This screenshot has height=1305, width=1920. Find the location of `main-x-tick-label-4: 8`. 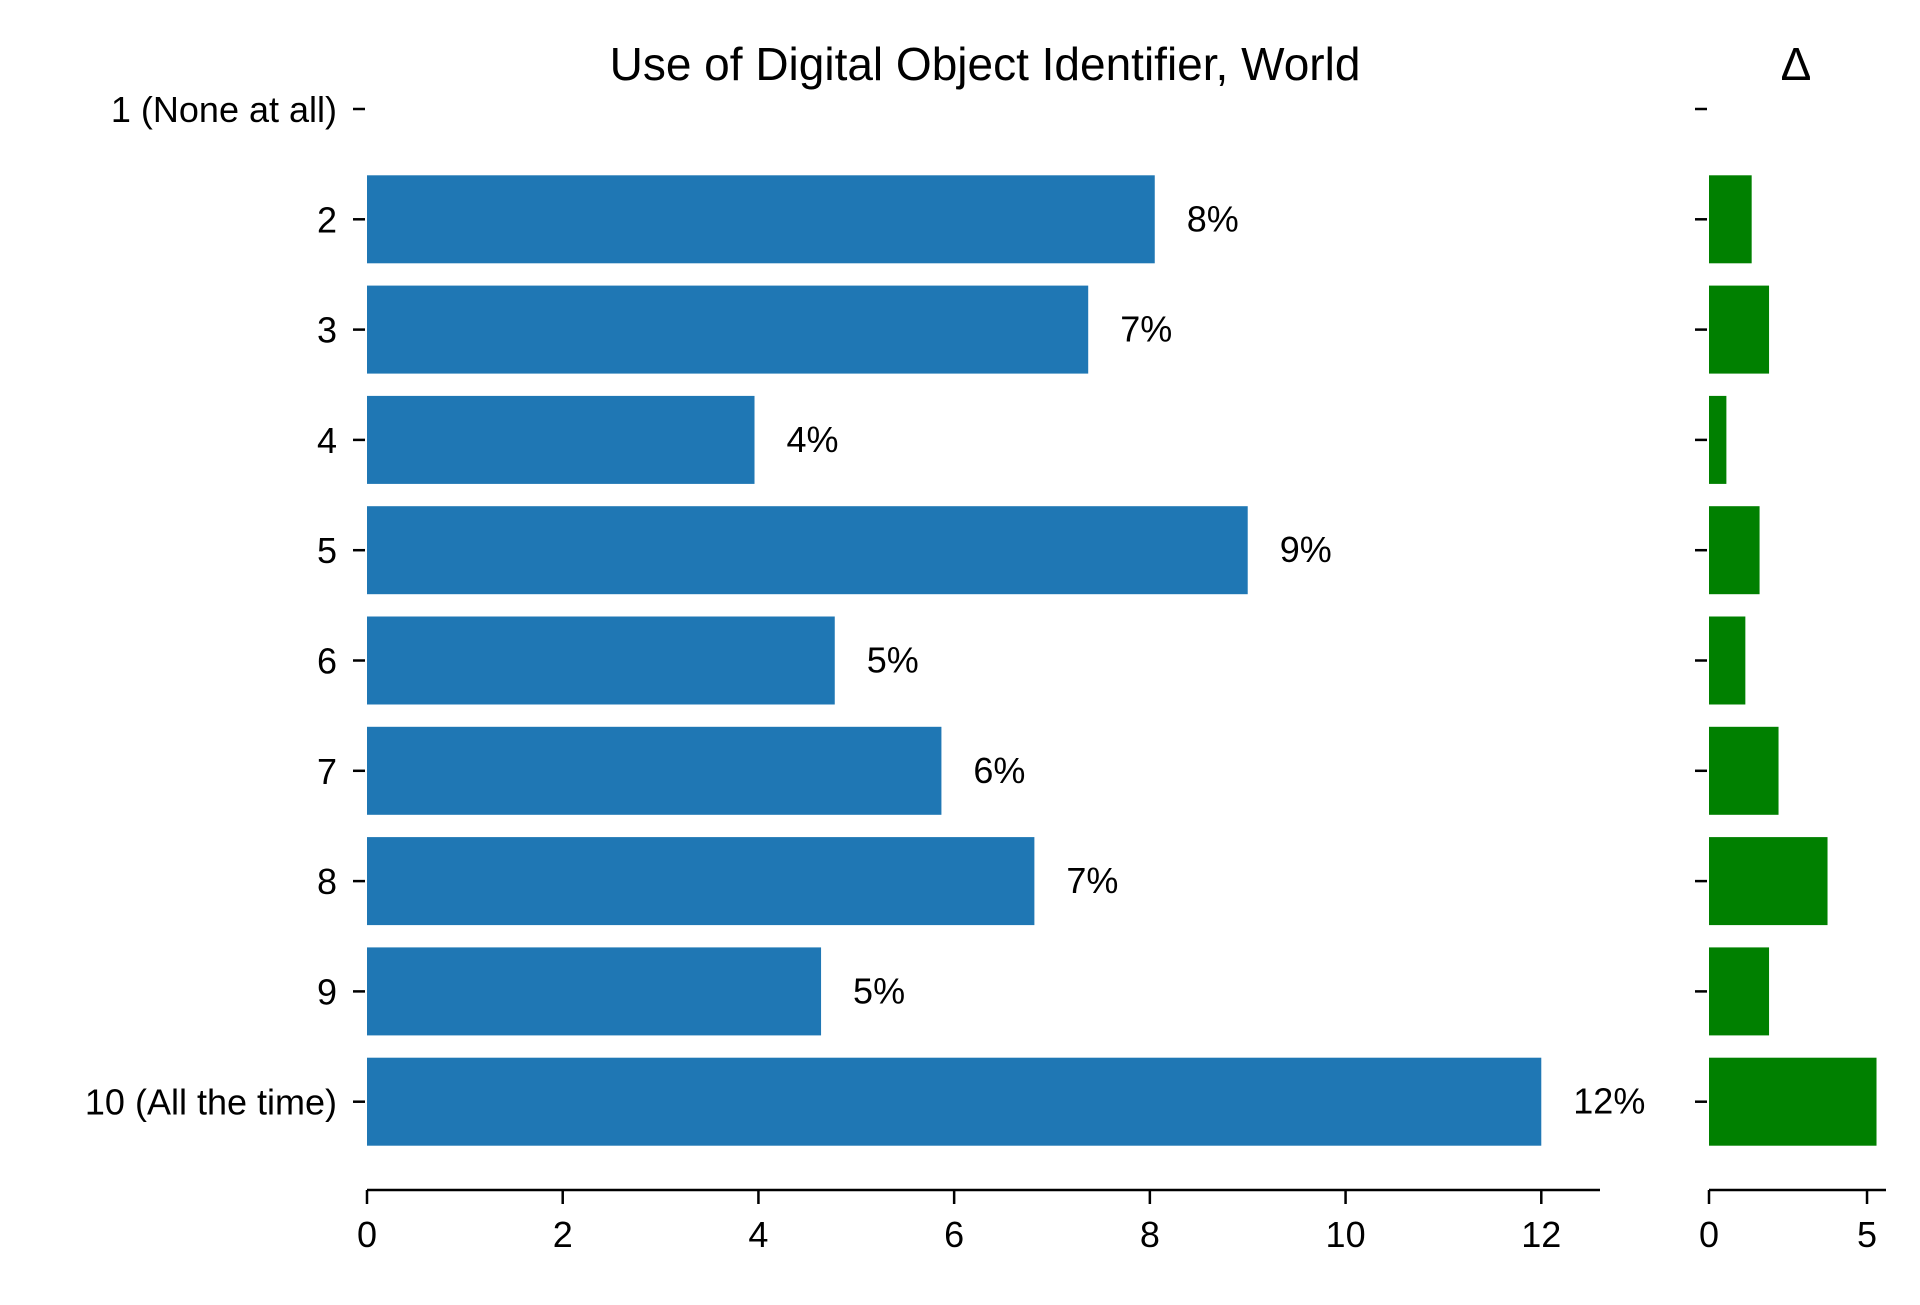

main-x-tick-label-4: 8 is located at coordinates (1150, 1234).